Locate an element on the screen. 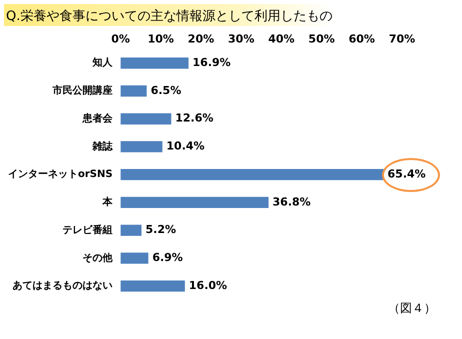 This screenshot has width=462, height=339. y-tick-label: 雑誌 is located at coordinates (103, 146).